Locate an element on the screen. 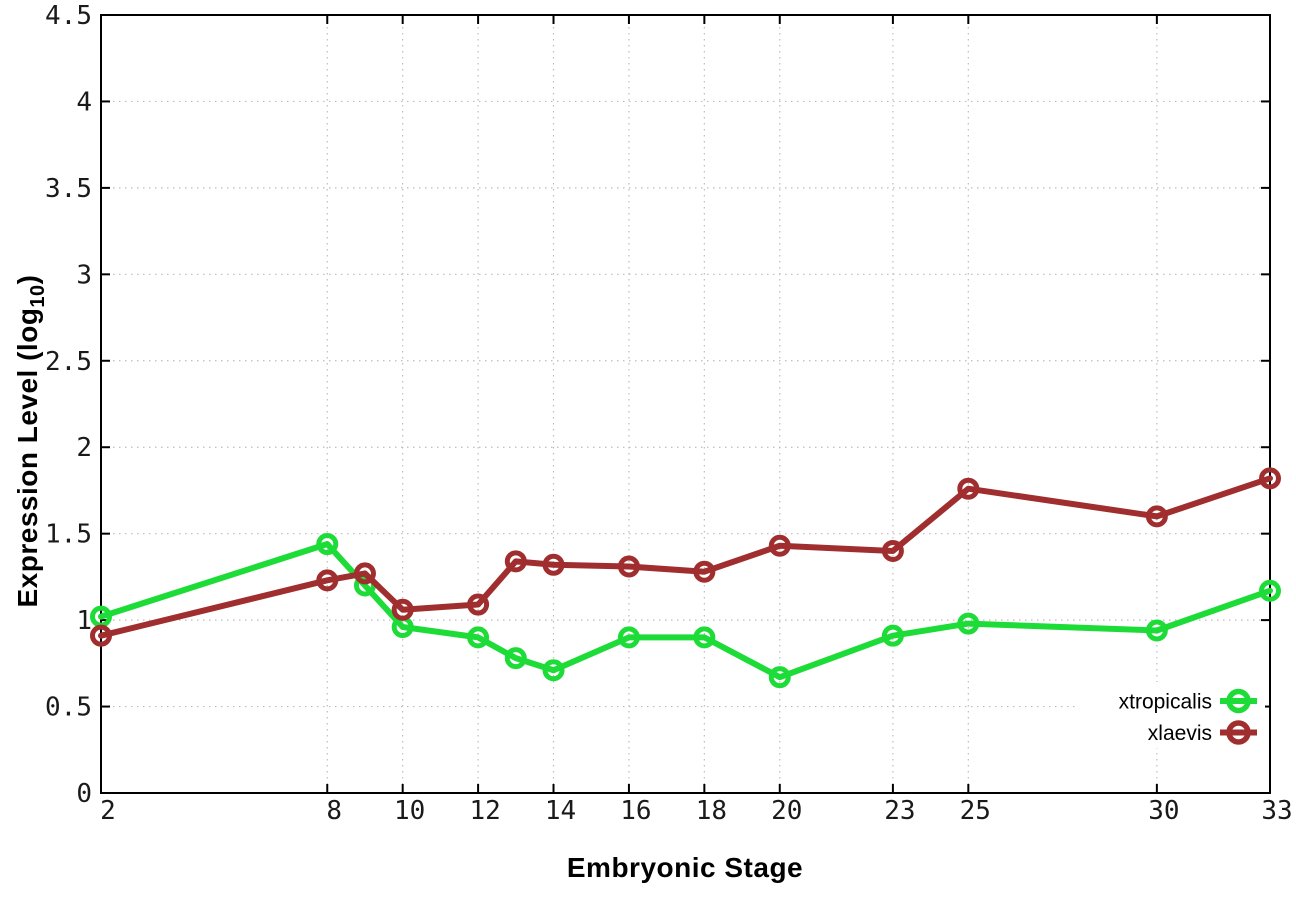 Image resolution: width=1296 pixels, height=907 pixels. y-axis-title: Expression Level (log10) is located at coordinates (31, 441).